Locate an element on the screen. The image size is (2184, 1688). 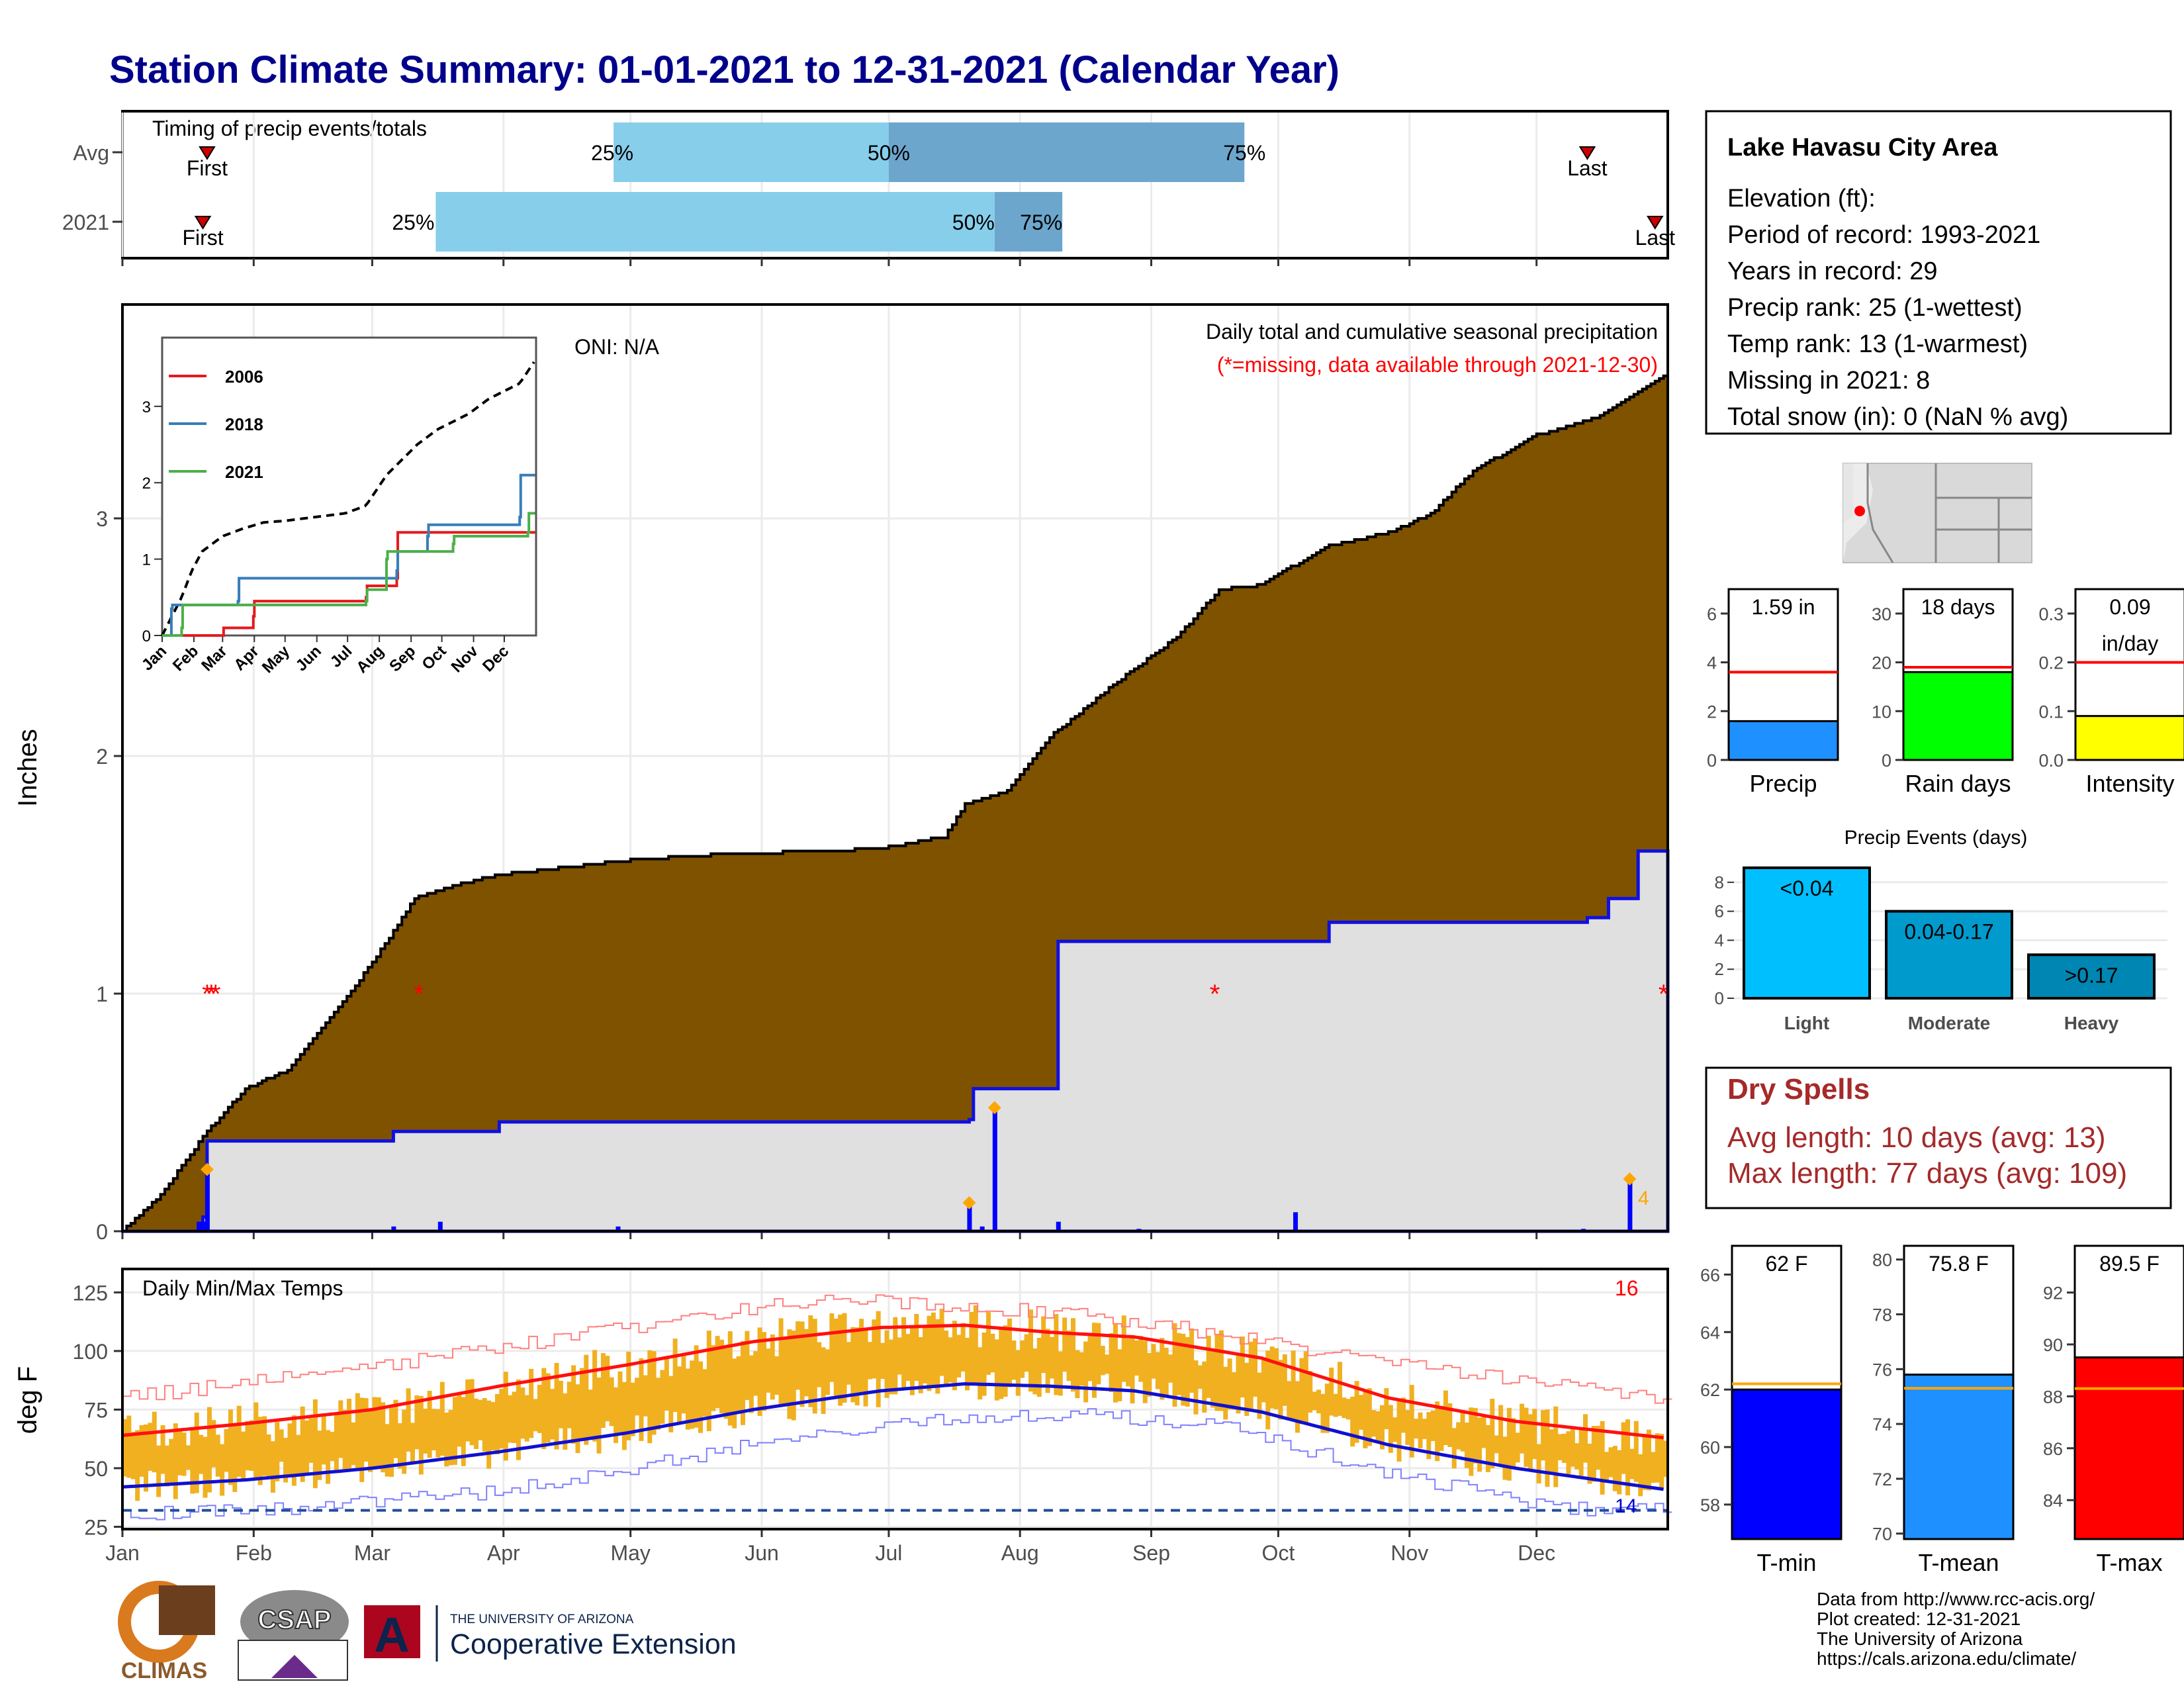
precip-y-tick-label: 2 is located at coordinates (102, 757).